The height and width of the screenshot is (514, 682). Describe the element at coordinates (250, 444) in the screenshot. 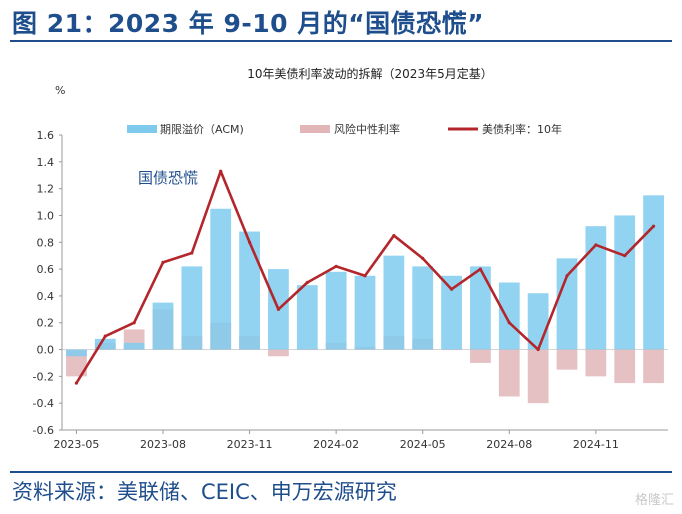

I see `x-tick-label: 2023-11` at that location.